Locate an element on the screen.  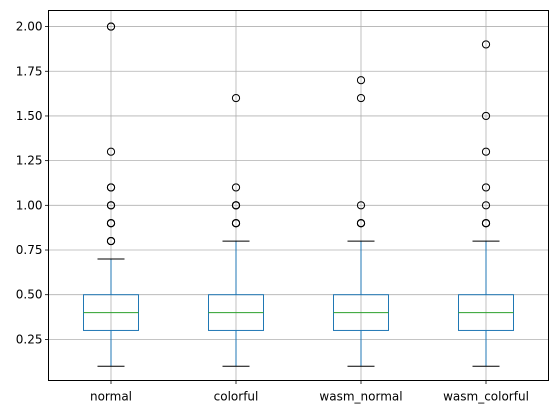
x-tick-label: wasm_normal is located at coordinates (360, 397).